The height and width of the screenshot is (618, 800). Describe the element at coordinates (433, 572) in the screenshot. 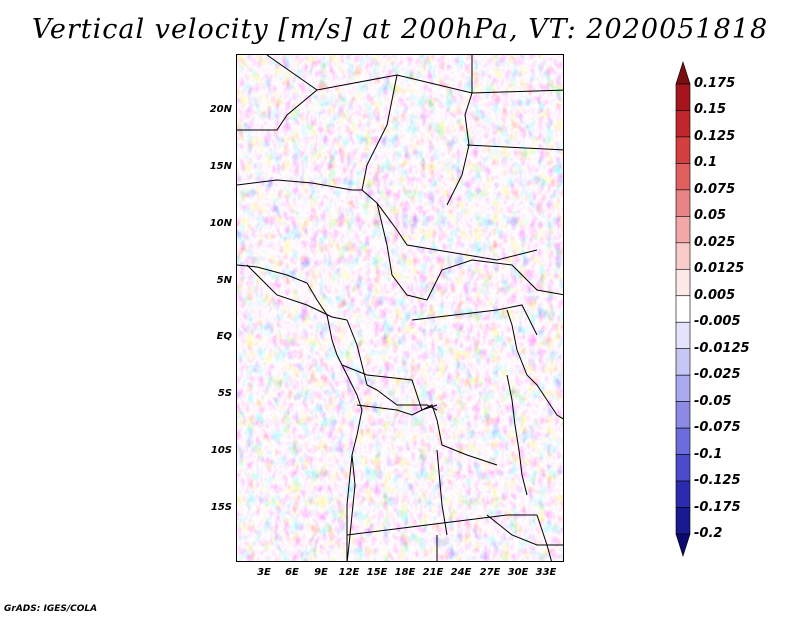

I see `lon-label-21e: 21E` at that location.